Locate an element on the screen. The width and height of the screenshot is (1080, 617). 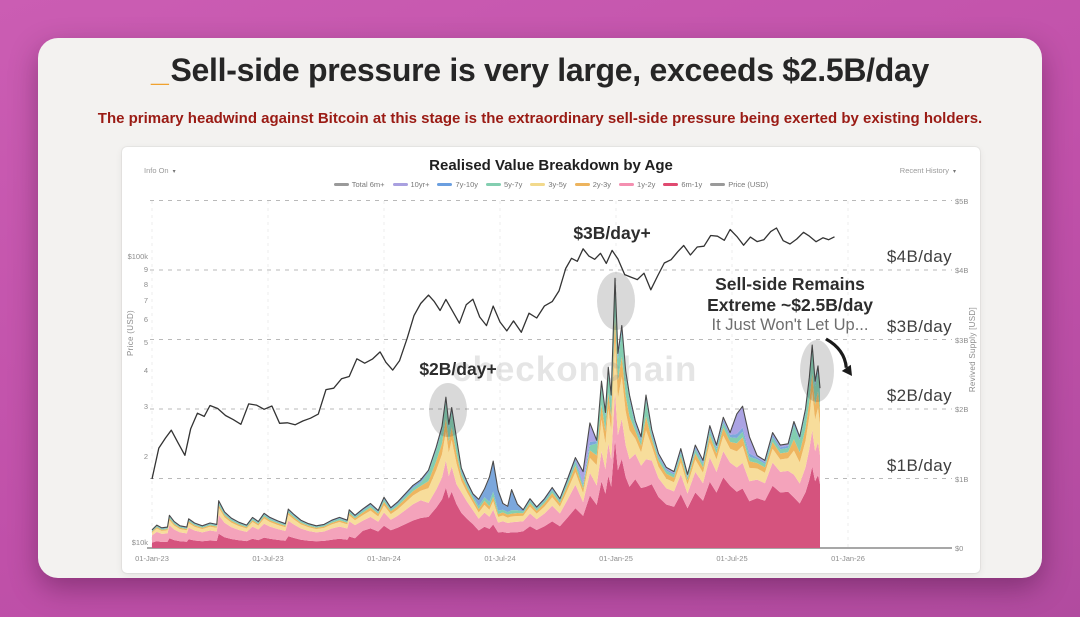
history-dropdown-label: Recent History is located at coordinates (924, 170).